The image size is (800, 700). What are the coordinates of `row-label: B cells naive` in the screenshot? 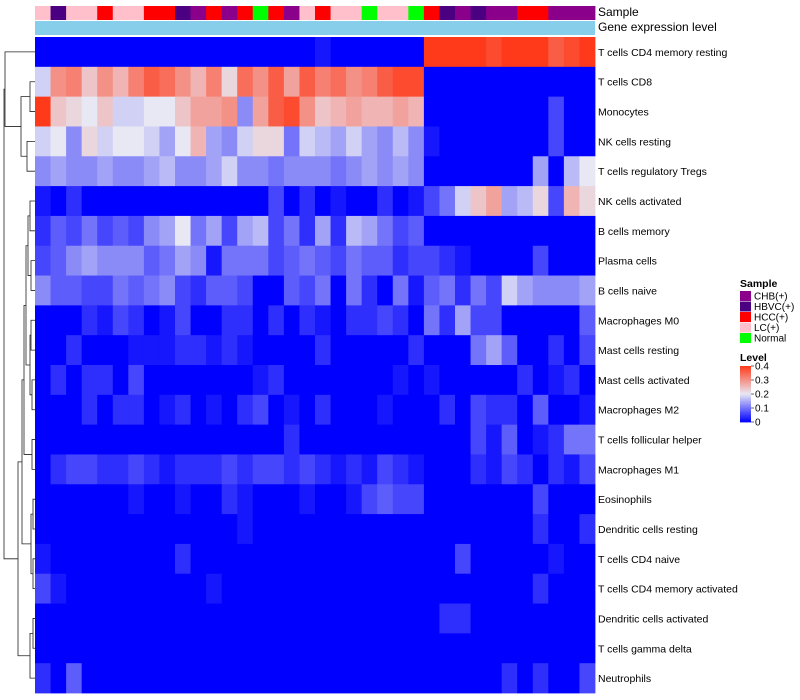 It's located at (627, 291).